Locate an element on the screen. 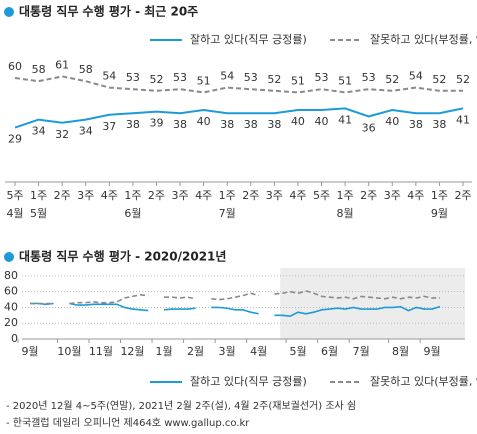 The height and width of the screenshot is (434, 477). value-label: 32 is located at coordinates (62, 134).